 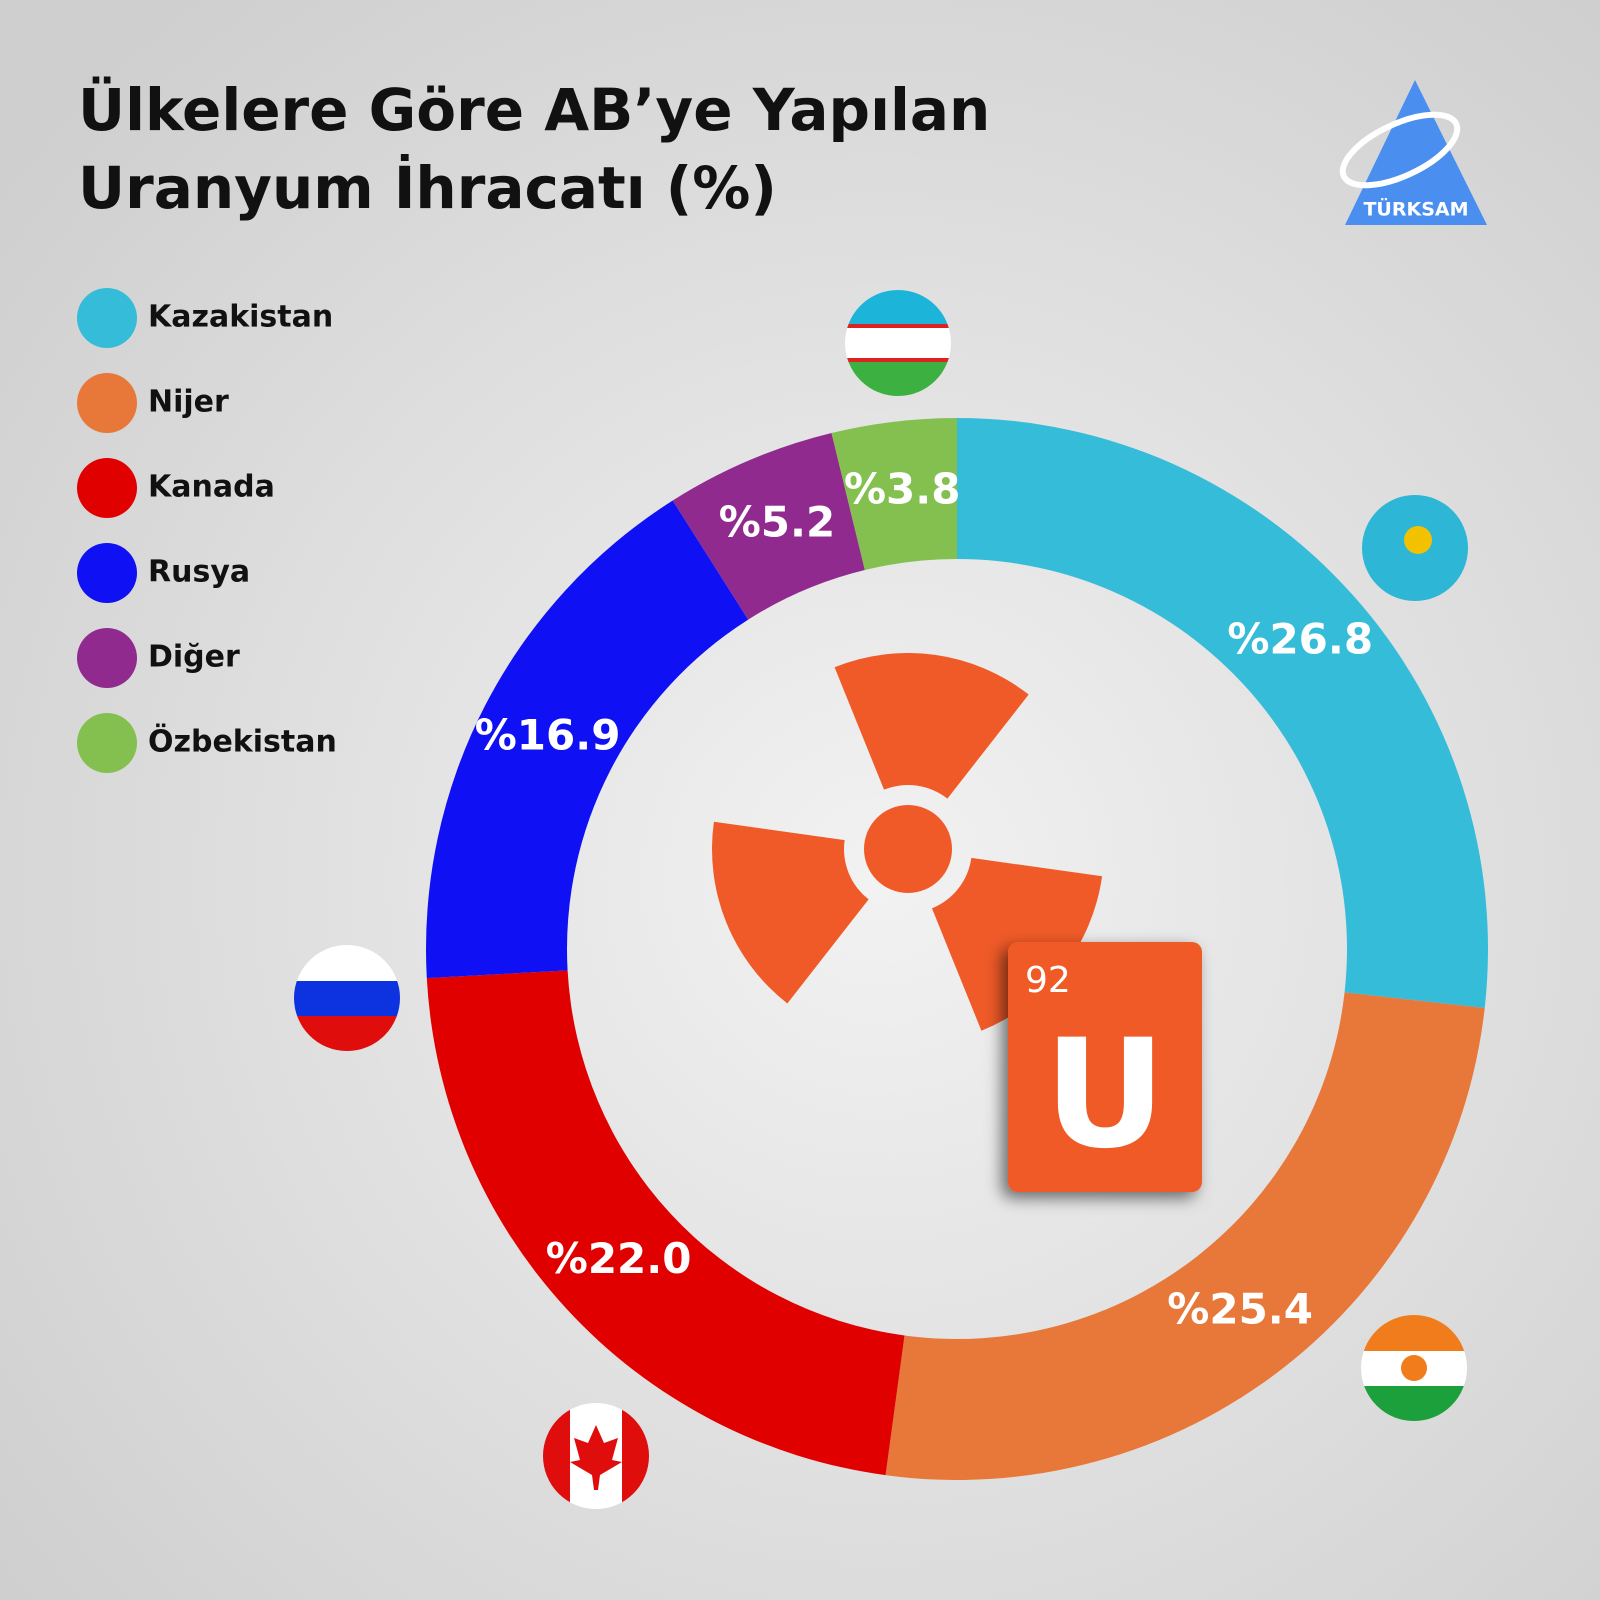 What do you see at coordinates (211, 487) in the screenshot?
I see `legend-label: Kanada` at bounding box center [211, 487].